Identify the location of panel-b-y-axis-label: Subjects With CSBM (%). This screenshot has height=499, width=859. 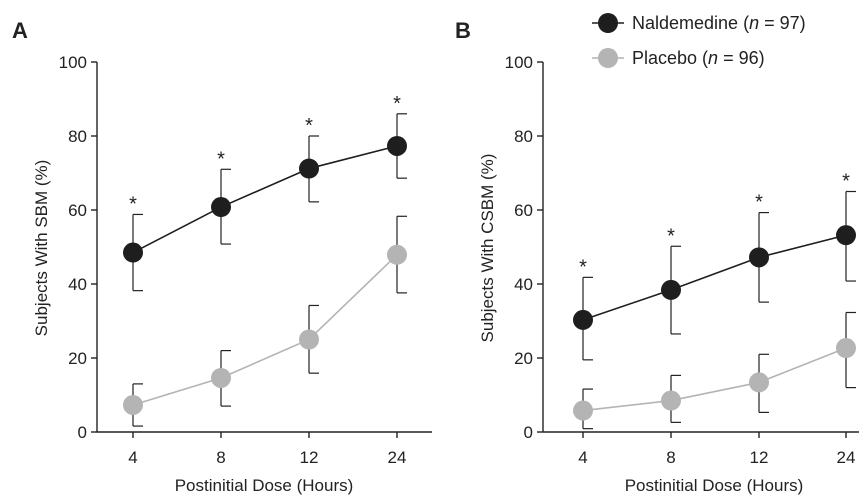
(487, 248).